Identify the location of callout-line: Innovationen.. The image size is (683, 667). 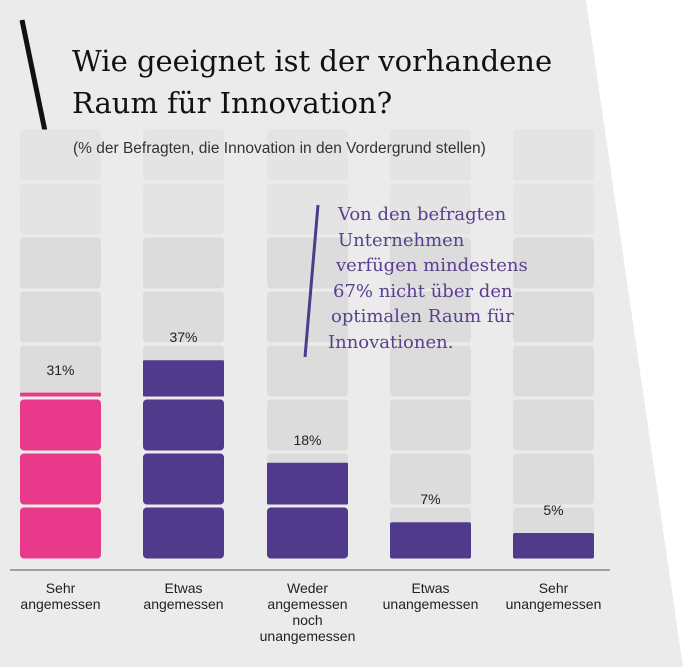
(391, 342).